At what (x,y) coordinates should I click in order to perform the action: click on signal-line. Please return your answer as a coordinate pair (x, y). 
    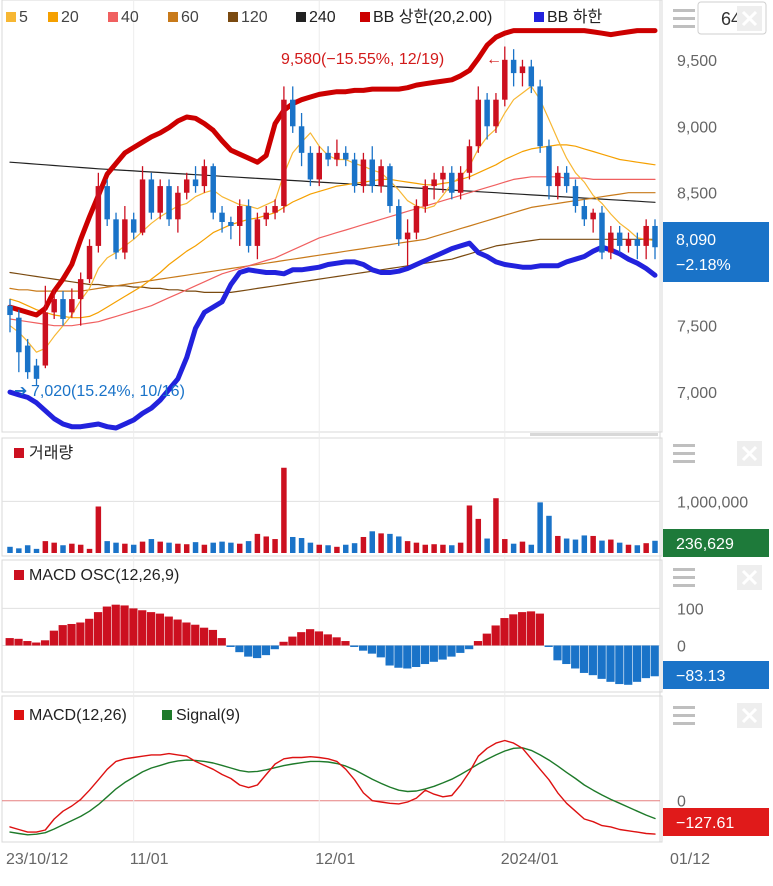
    Looking at the image, I should click on (332, 791).